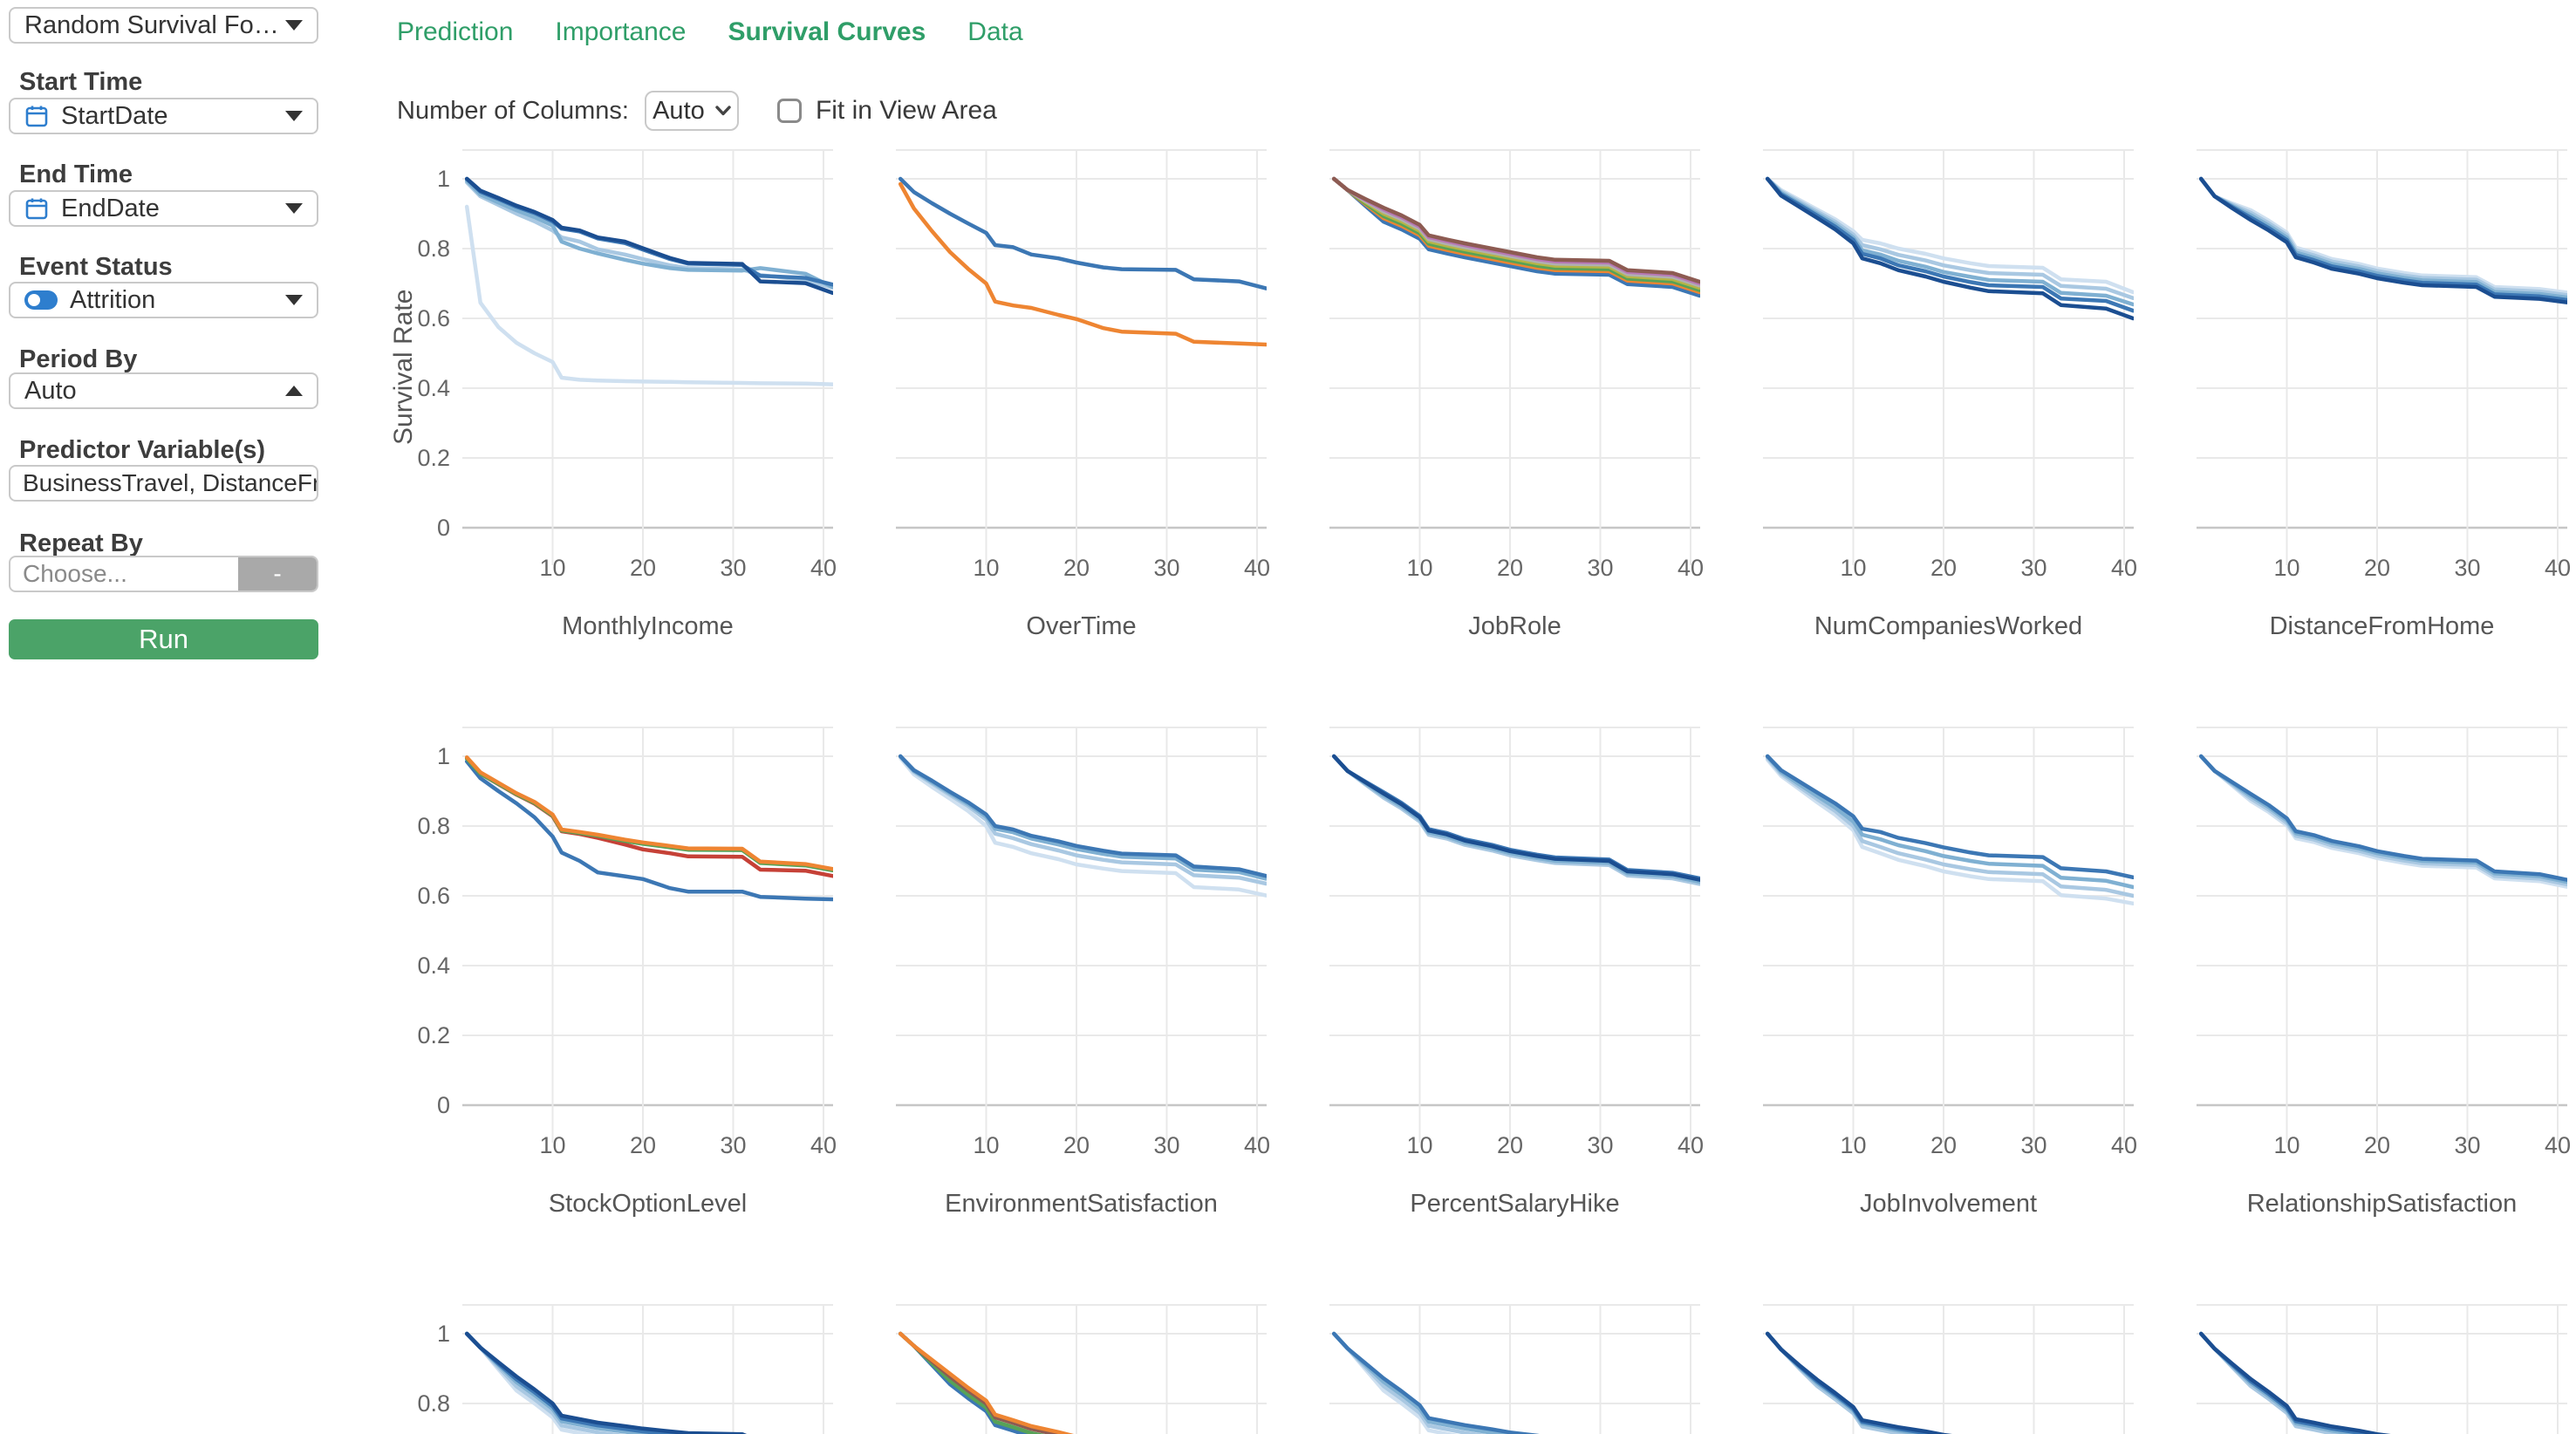 Image resolution: width=2576 pixels, height=1434 pixels. What do you see at coordinates (163, 390) in the screenshot?
I see `period-by-select: Auto` at bounding box center [163, 390].